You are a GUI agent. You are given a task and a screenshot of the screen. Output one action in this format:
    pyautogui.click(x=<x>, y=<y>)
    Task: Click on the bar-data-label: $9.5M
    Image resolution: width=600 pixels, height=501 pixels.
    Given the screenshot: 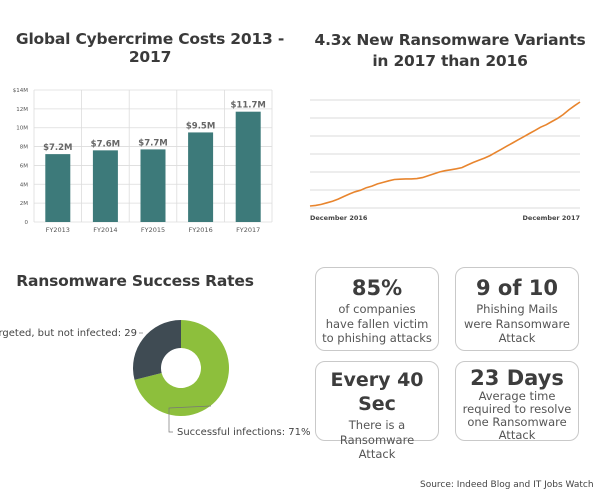 What is the action you would take?
    pyautogui.click(x=200, y=126)
    